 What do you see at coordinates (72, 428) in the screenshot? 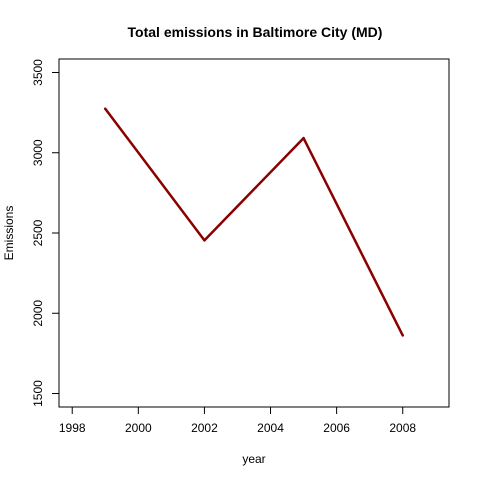
I see `x-tick-label: 1998` at bounding box center [72, 428].